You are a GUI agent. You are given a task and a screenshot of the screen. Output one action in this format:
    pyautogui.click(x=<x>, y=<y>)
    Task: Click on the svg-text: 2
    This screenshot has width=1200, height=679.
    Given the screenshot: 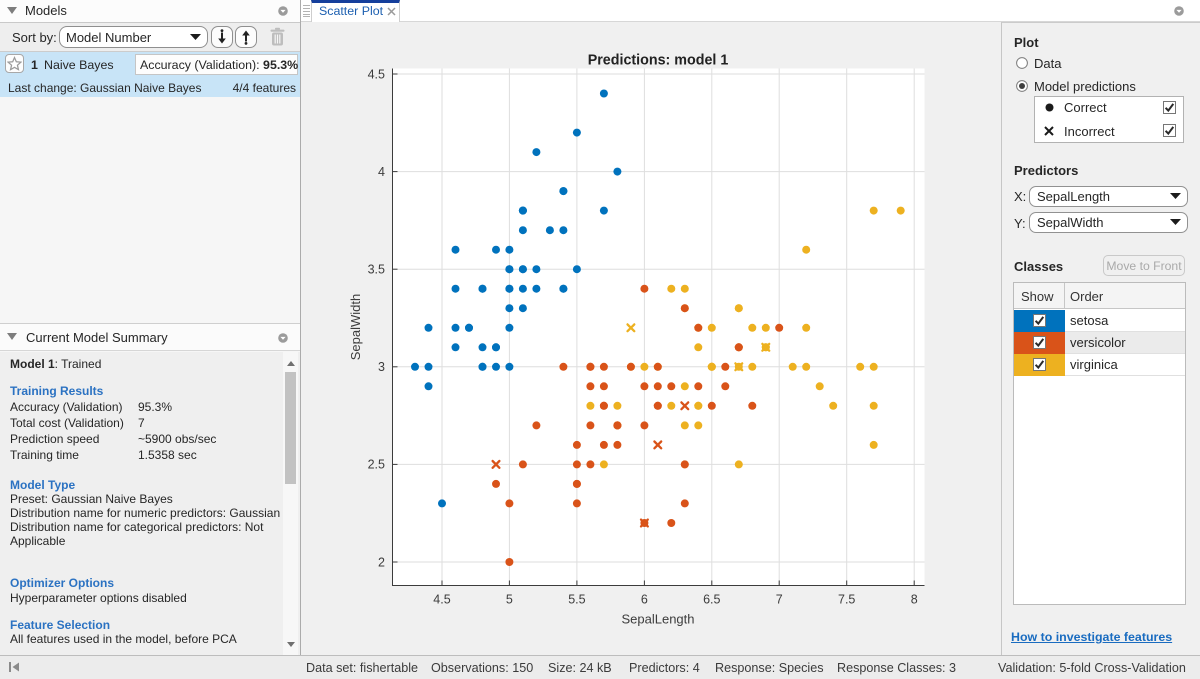 What is the action you would take?
    pyautogui.click(x=381, y=562)
    